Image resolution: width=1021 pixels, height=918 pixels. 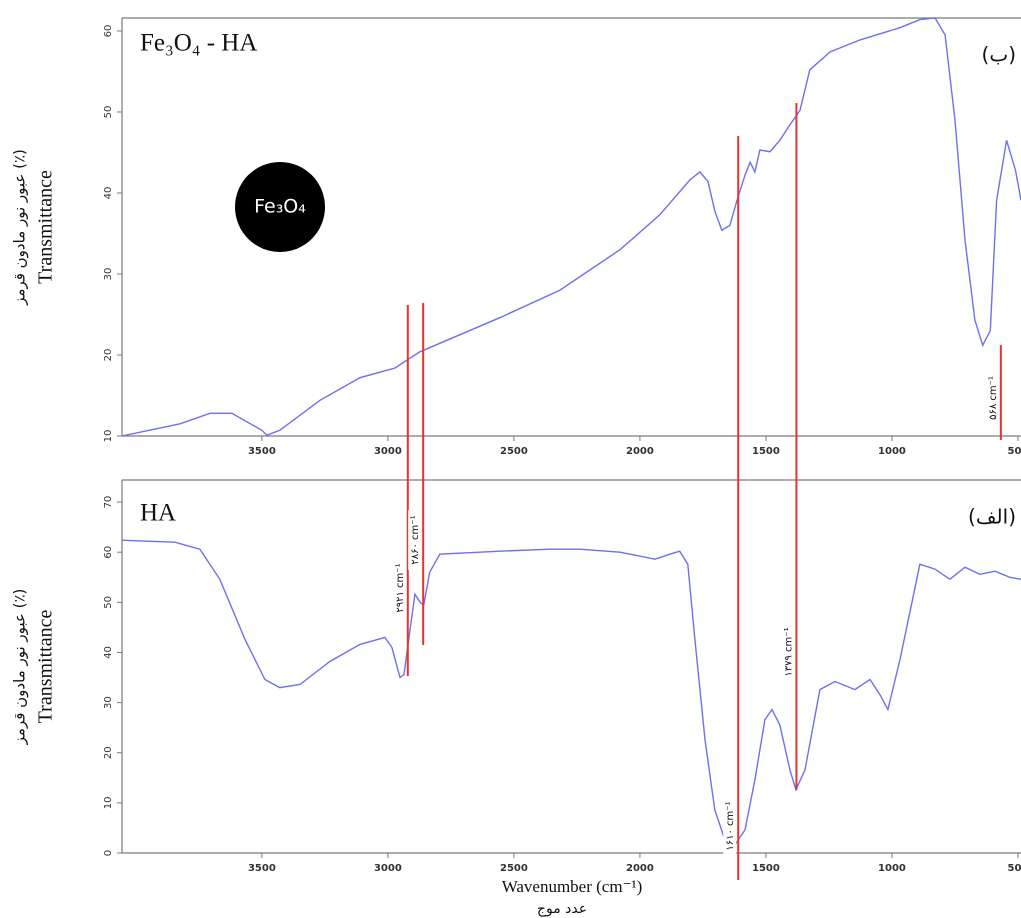 I want to click on x-axis-label: عدد موج, so click(x=562, y=909).